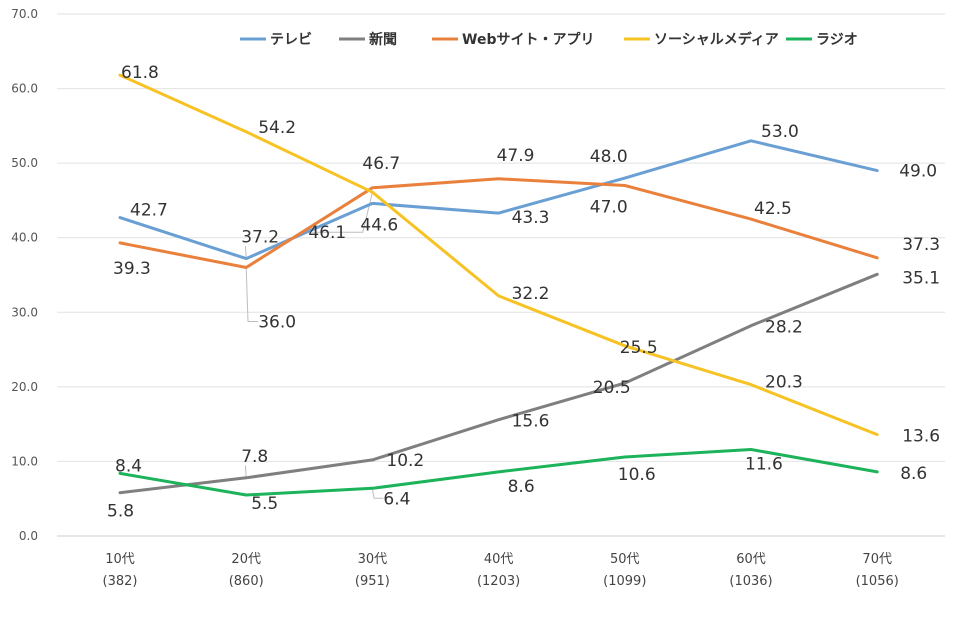 Image resolution: width=960 pixels, height=636 pixels. I want to click on x-tick-sample-size: (1099), so click(624, 581).